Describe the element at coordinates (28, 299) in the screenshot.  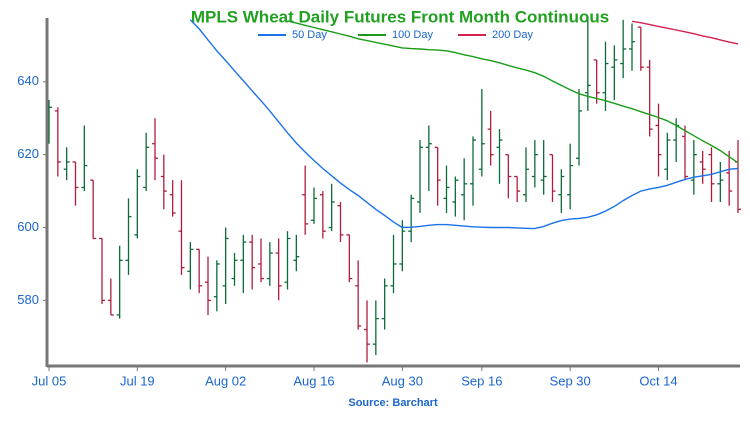
I see `y-tick-label: 580` at that location.